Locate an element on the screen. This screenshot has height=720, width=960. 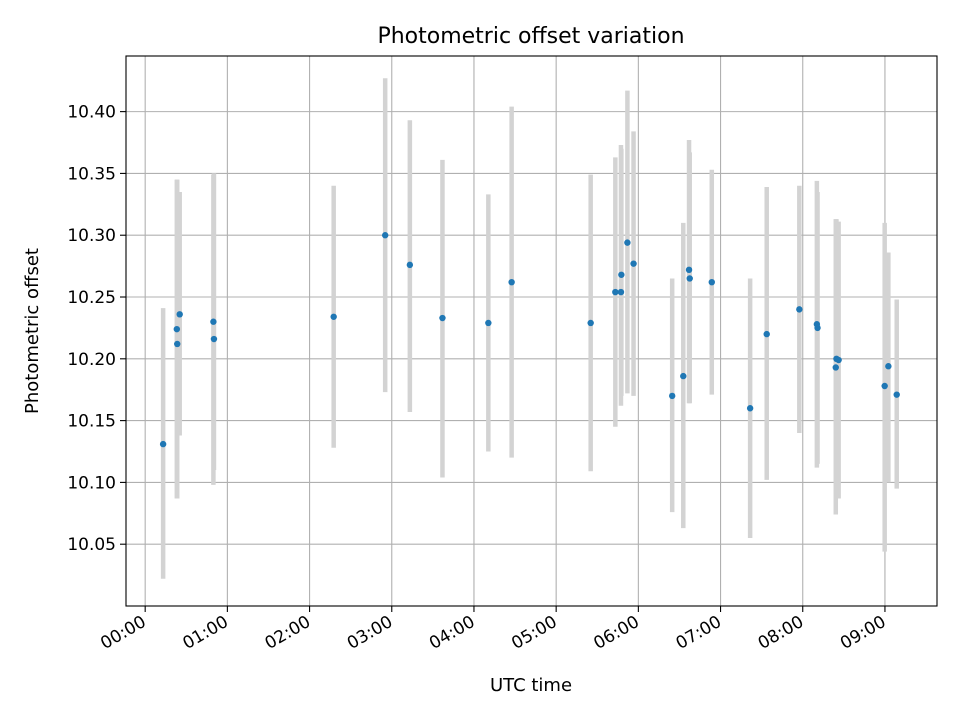
x-tick-label: 08:00 is located at coordinates (781, 633).